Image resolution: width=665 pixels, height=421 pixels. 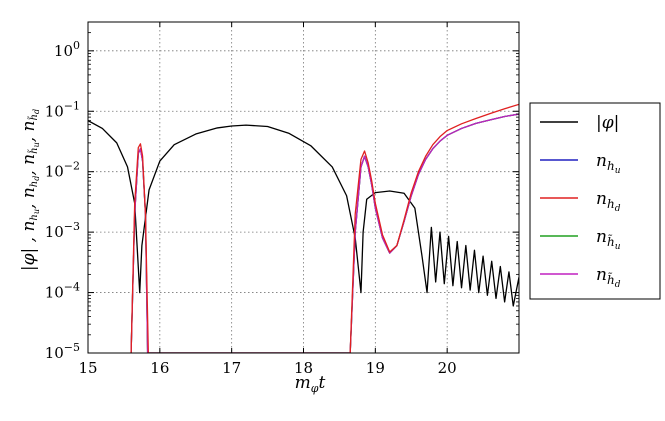 What do you see at coordinates (62, 109) in the screenshot?
I see `y-tick-label: 10⁻¹` at bounding box center [62, 109].